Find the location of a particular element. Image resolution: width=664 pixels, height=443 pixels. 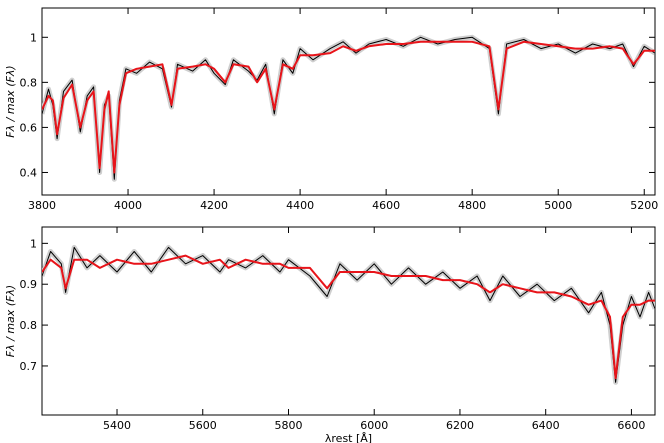

x-tick-label: 4200 is located at coordinates (214, 205).